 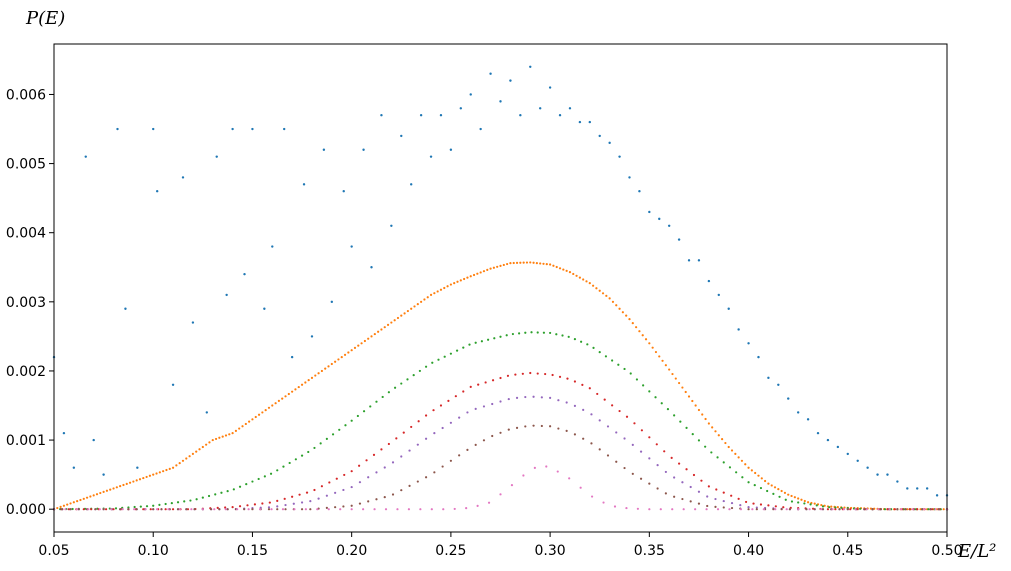 I want to click on x-tick-label: 0.50, so click(x=946, y=551).